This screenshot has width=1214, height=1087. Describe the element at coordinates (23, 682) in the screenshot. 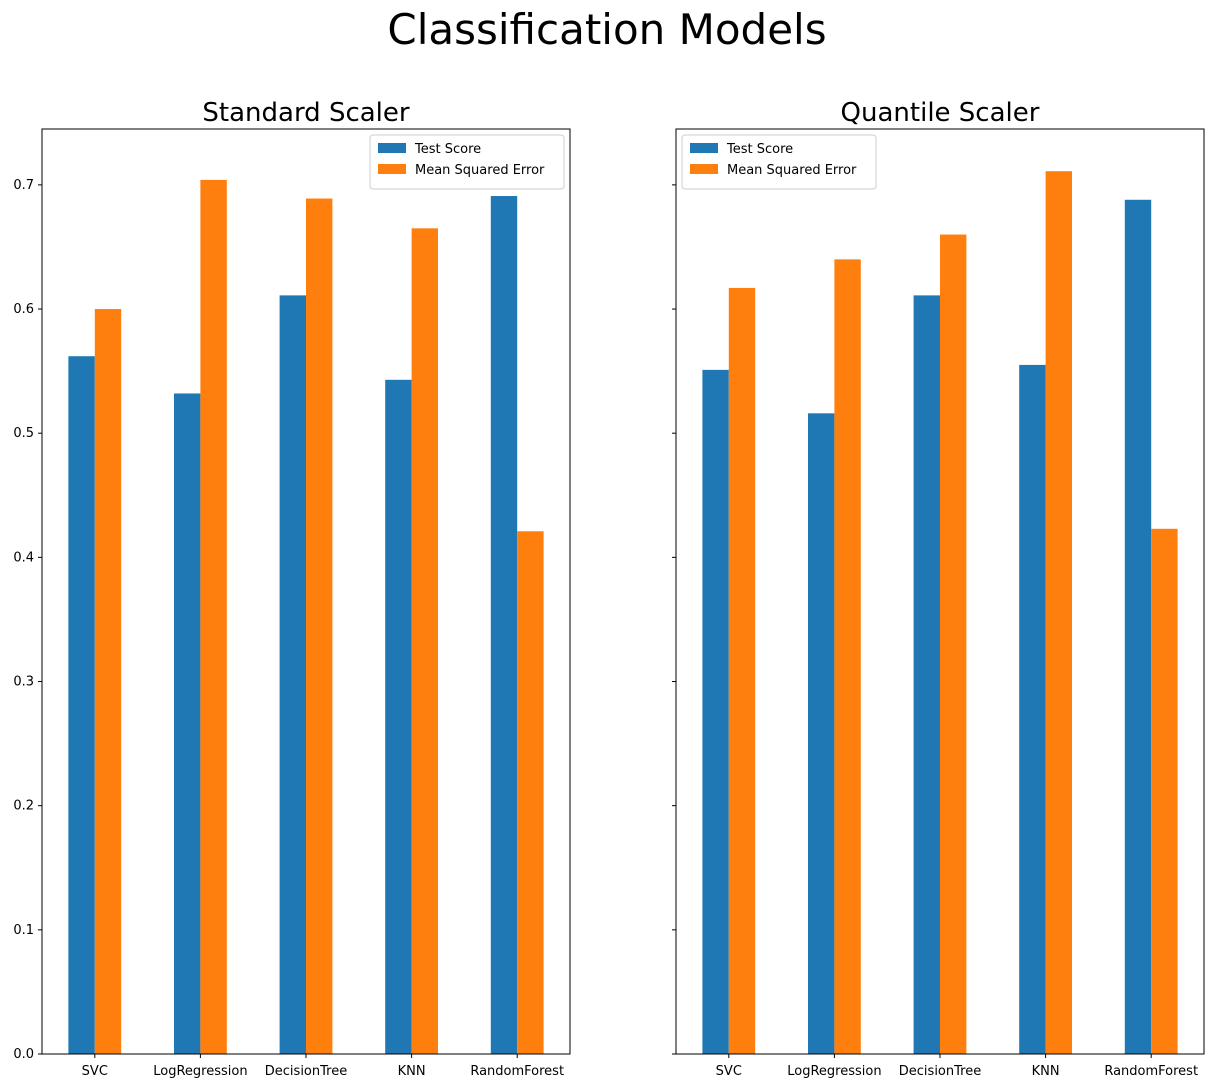

I see `y-tick-label: 0.3` at that location.